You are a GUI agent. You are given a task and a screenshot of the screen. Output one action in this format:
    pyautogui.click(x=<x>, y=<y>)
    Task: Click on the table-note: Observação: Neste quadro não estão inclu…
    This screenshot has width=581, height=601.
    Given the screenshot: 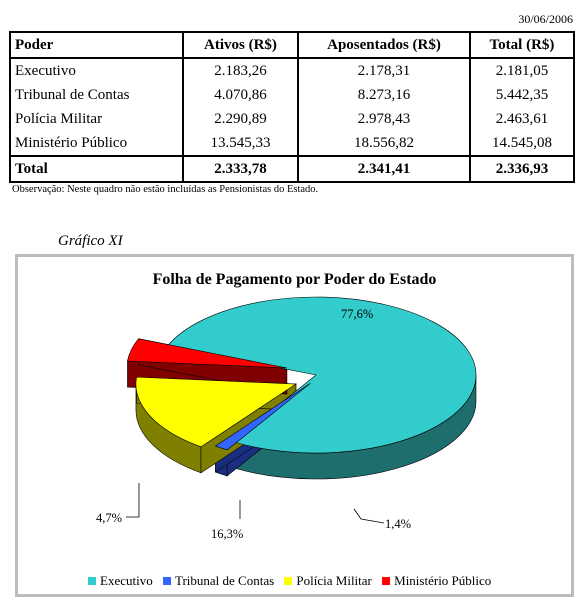 What is the action you would take?
    pyautogui.click(x=165, y=189)
    